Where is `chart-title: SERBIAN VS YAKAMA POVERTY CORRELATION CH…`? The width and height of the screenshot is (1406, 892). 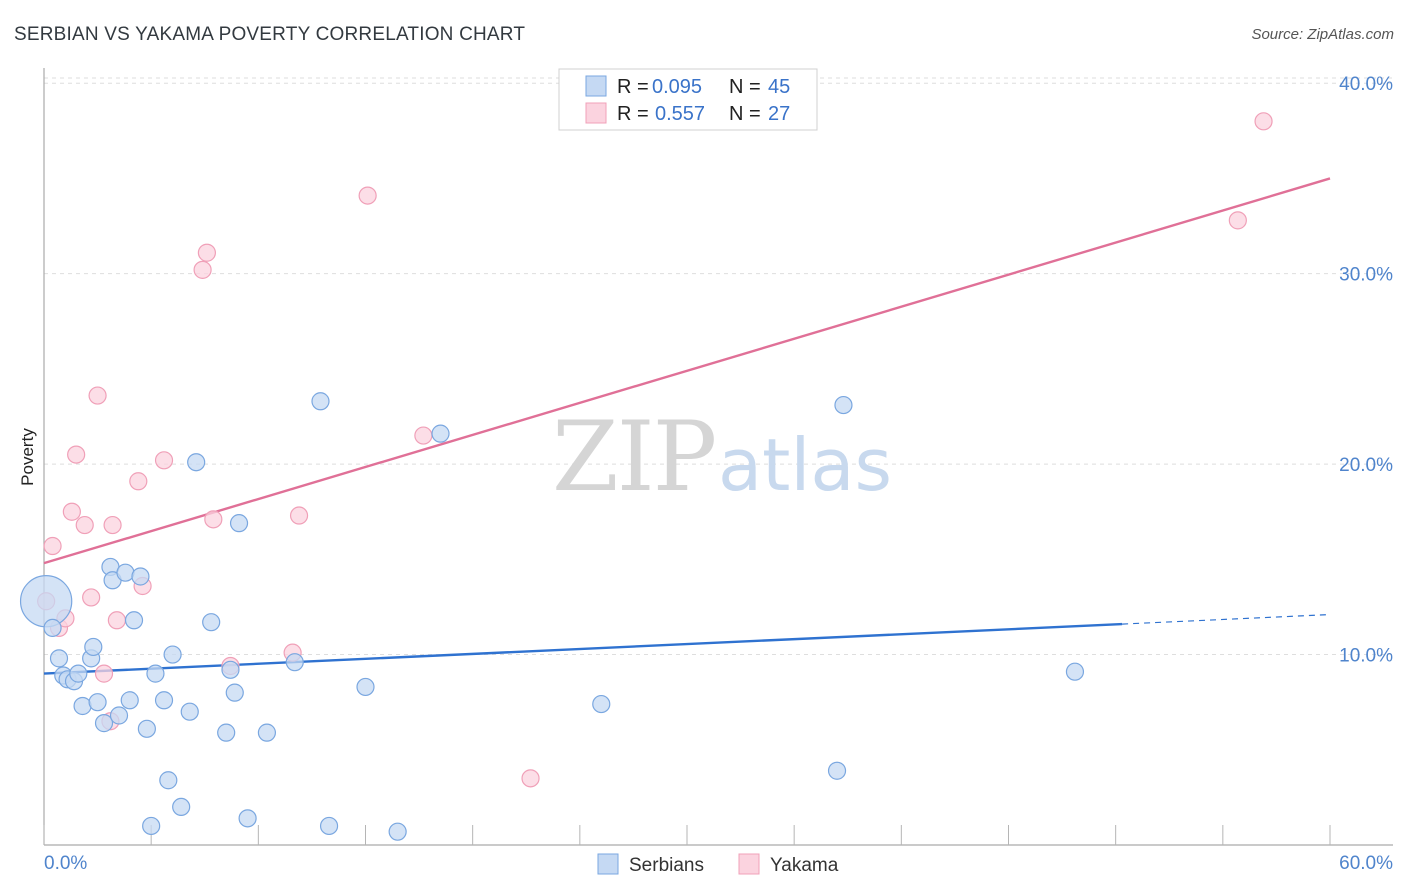
chart-title: SERBIAN VS YAKAMA POVERTY CORRELATION CH… is located at coordinates (269, 34).